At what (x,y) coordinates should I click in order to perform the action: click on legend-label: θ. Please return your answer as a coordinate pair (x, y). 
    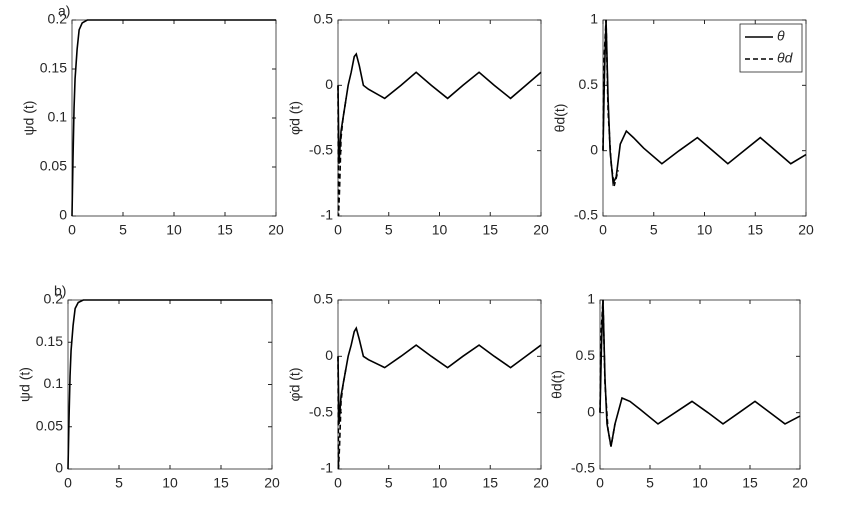
    Looking at the image, I should click on (781, 36).